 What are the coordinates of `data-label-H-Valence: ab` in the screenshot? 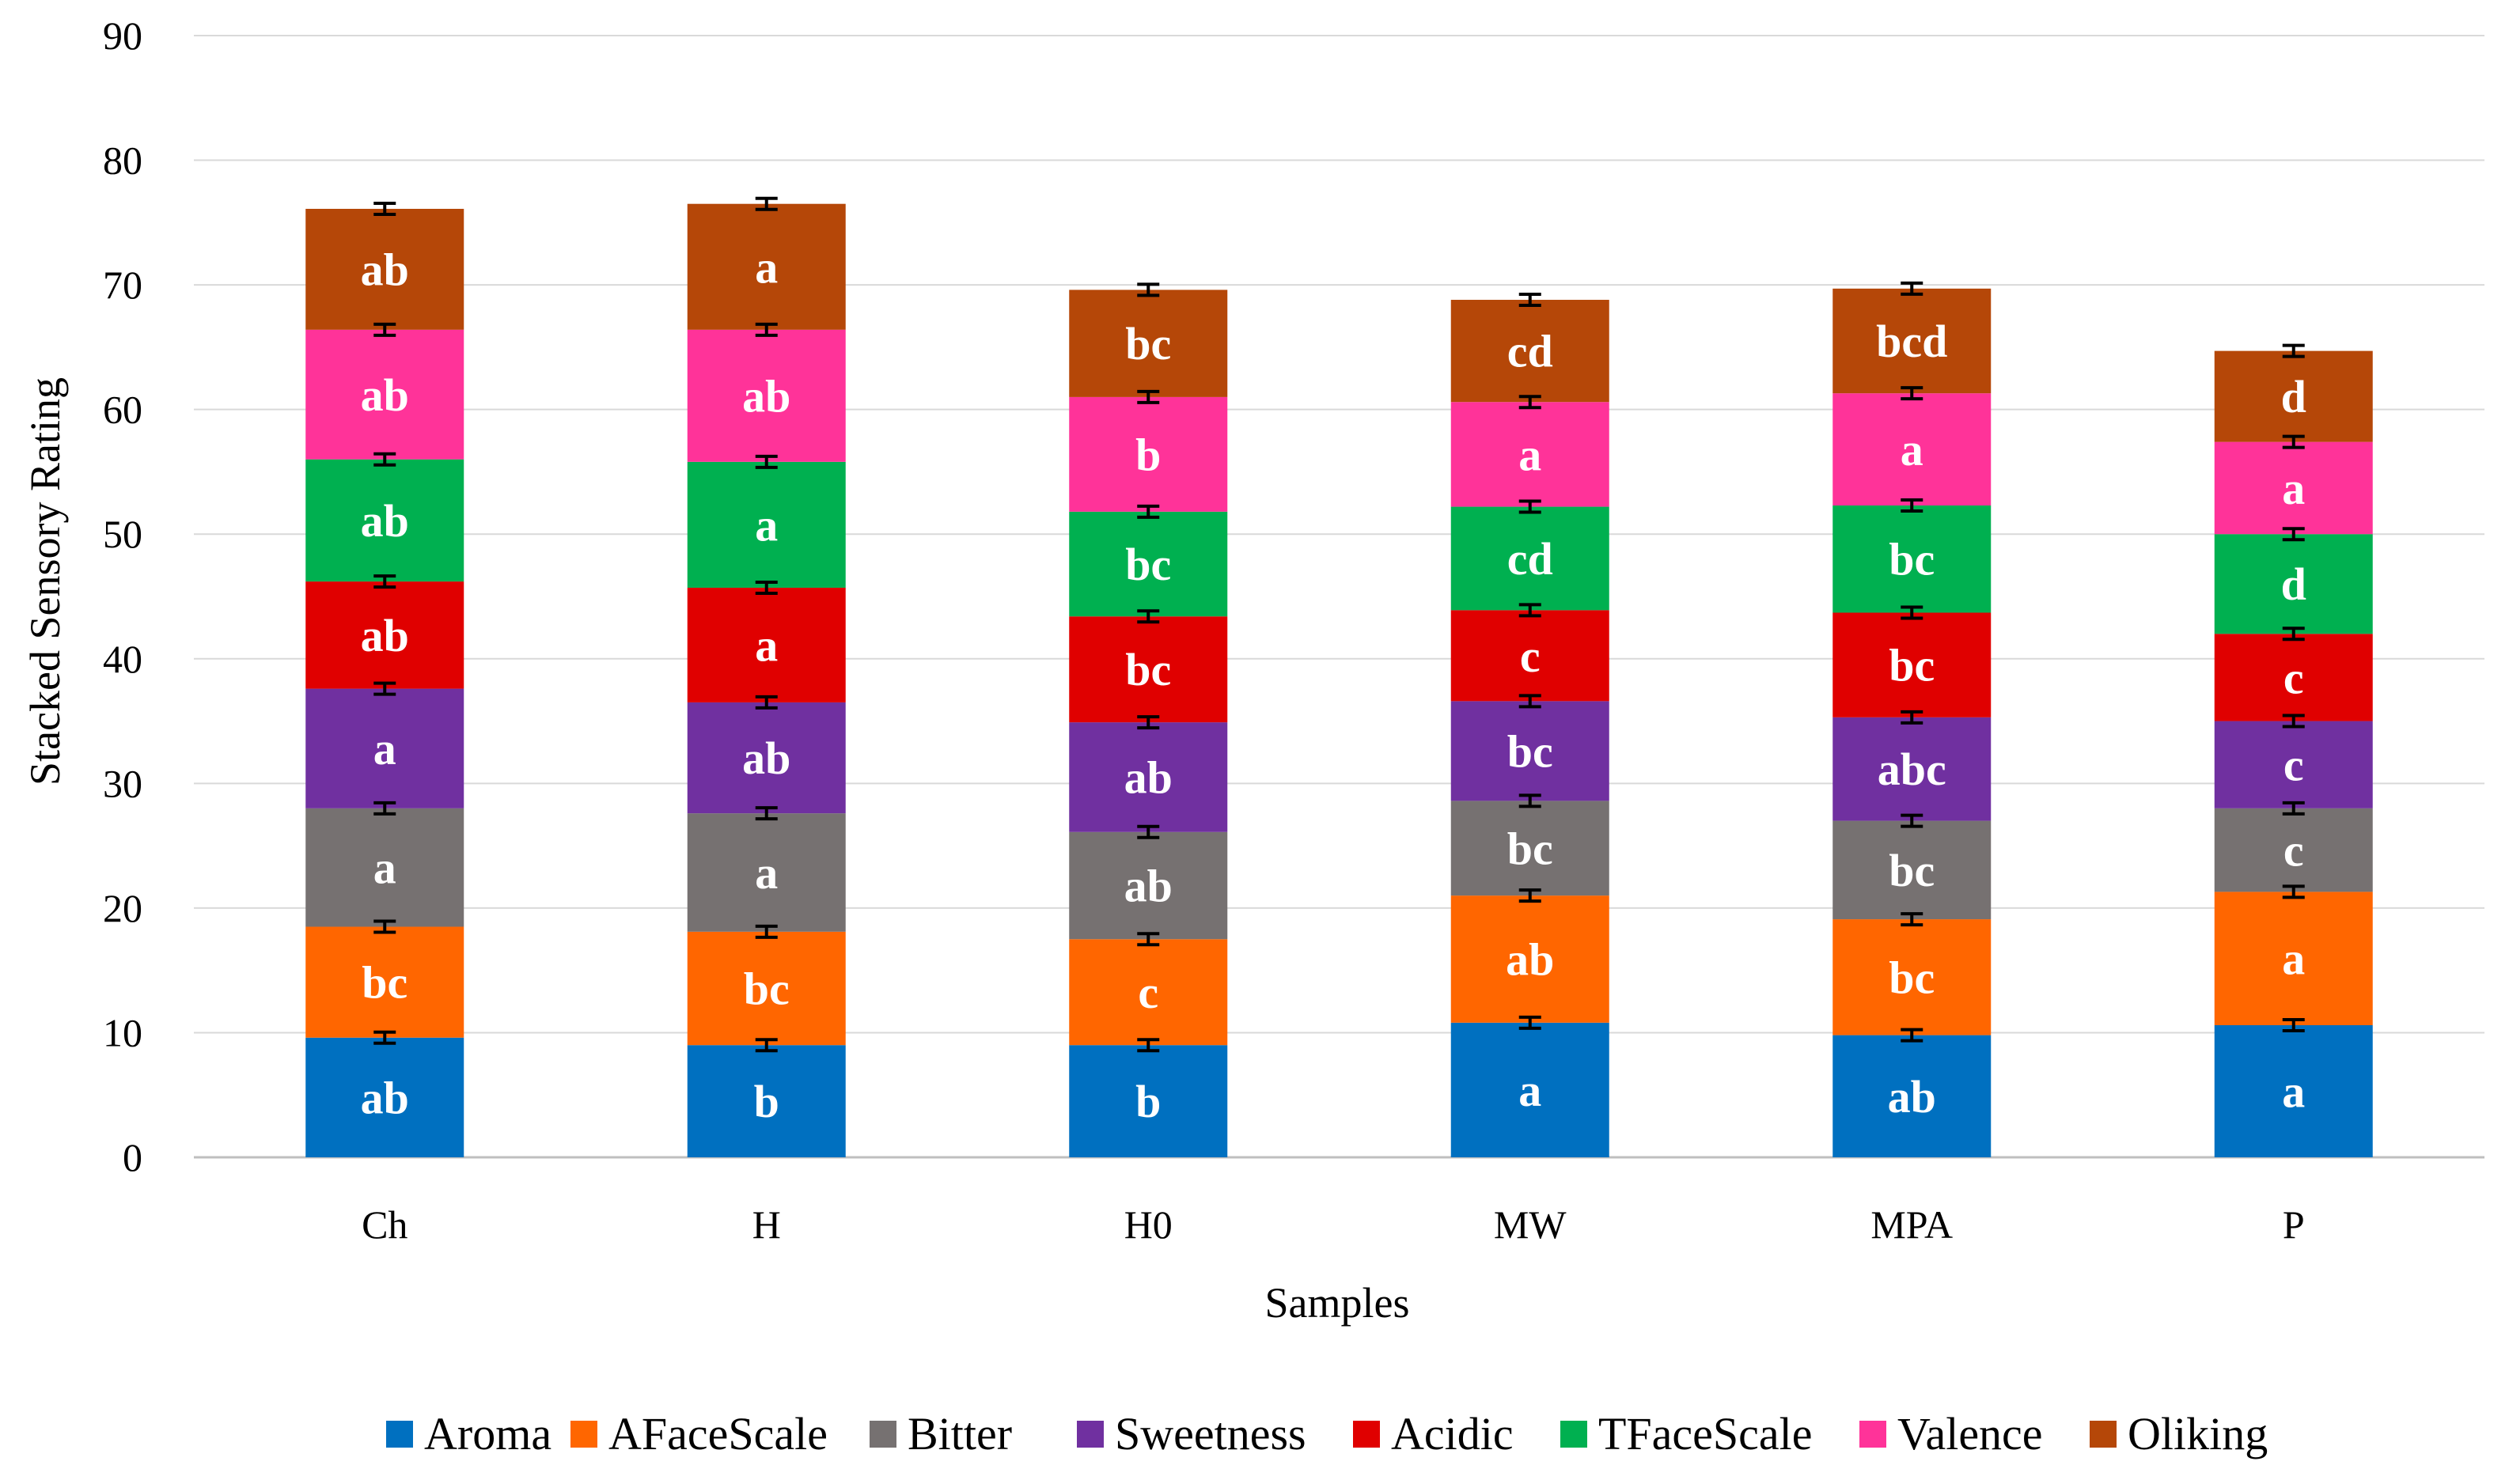 It's located at (766, 396).